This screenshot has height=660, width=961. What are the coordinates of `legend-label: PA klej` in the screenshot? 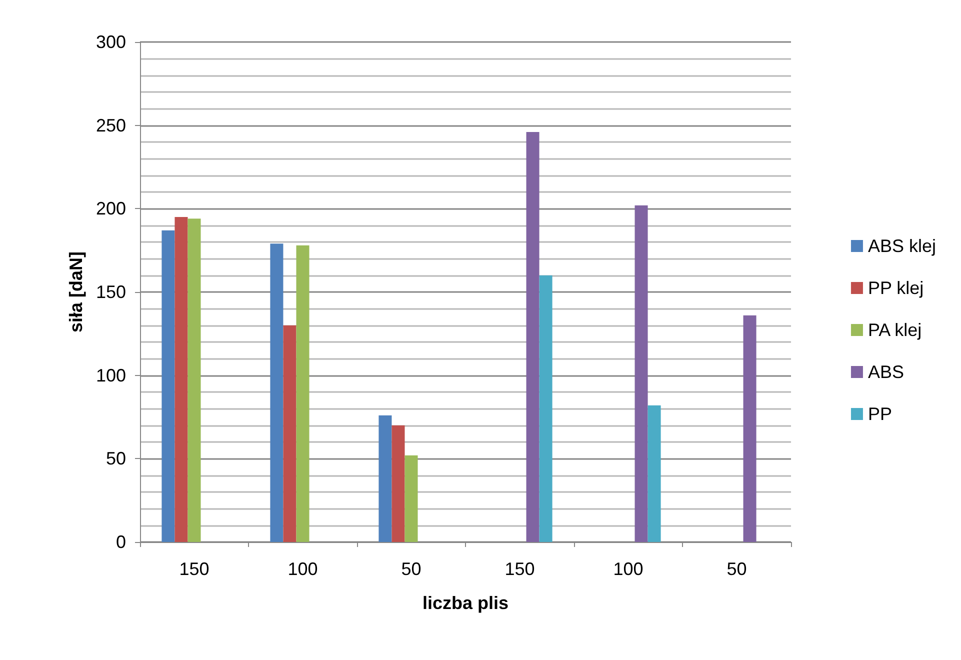 It's located at (895, 330).